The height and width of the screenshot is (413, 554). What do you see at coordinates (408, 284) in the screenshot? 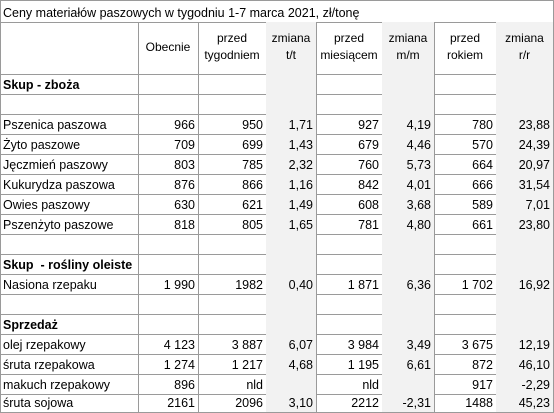
I see `value-cell: 6,36` at bounding box center [408, 284].